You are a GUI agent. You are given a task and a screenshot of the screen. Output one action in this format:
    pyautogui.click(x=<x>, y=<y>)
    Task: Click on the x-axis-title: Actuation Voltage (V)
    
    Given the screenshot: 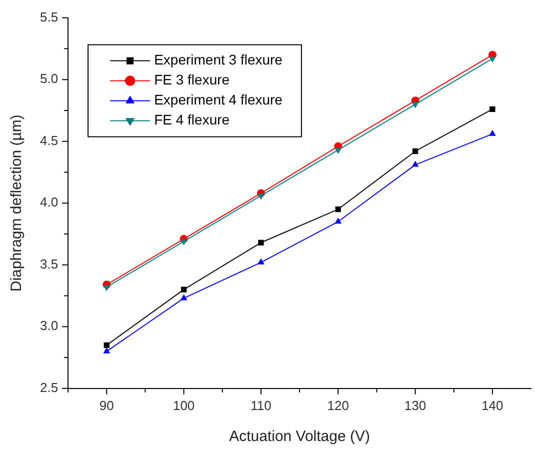 What is the action you would take?
    pyautogui.click(x=299, y=437)
    